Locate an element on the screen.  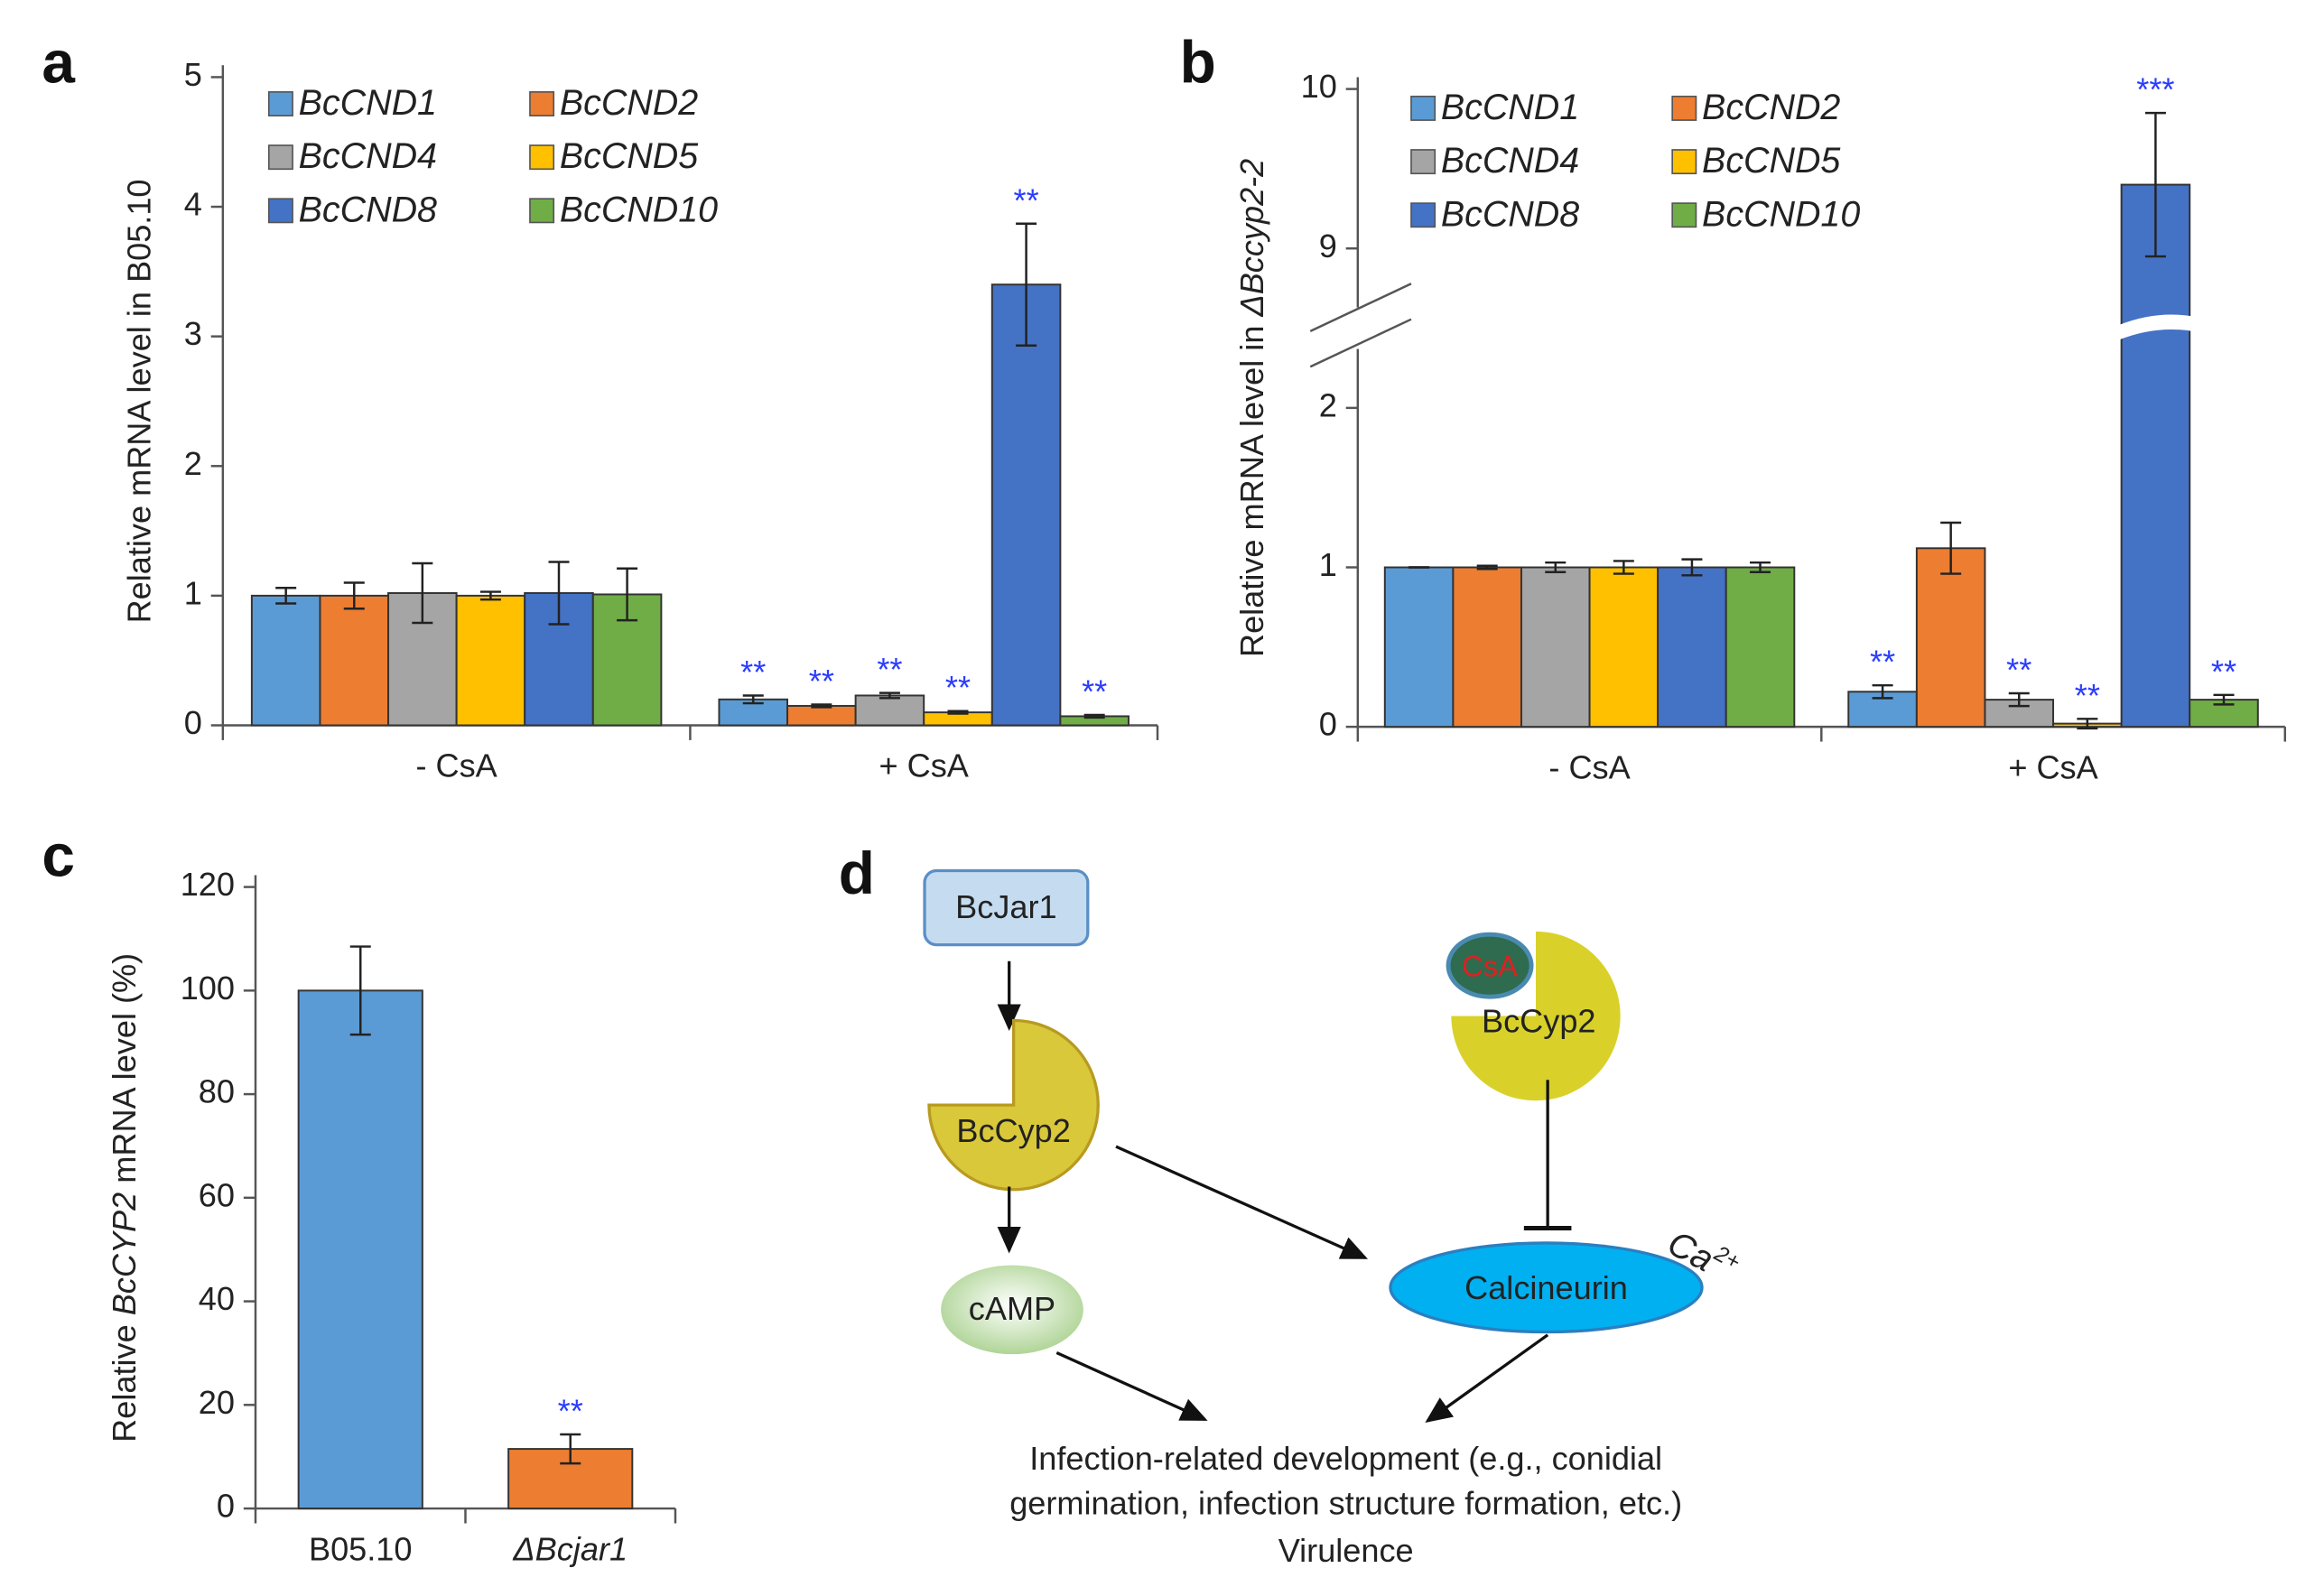
outcome-text: Virulence is located at coordinates (1346, 1551).